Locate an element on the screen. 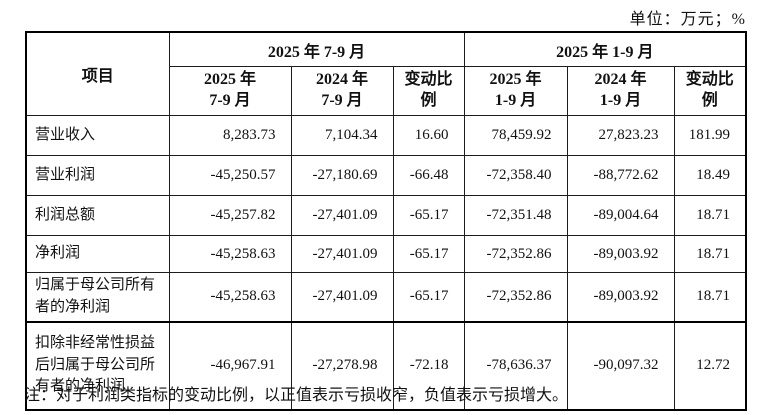 The height and width of the screenshot is (415, 768). cell-value: 16.60 is located at coordinates (428, 135).